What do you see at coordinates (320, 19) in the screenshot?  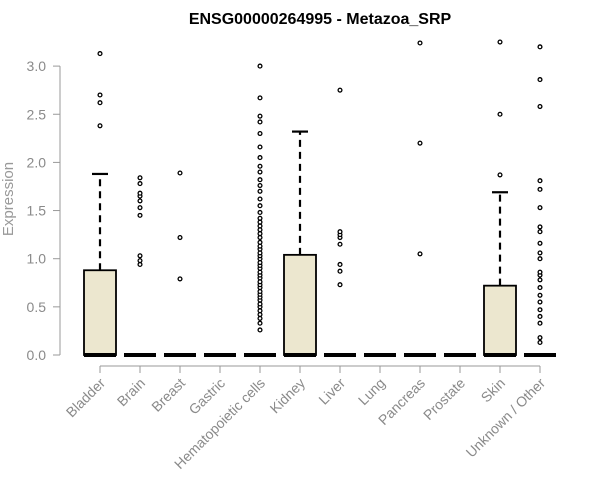 I see `chart-title: ENSG00000264995 - Metazoa_SRP` at bounding box center [320, 19].